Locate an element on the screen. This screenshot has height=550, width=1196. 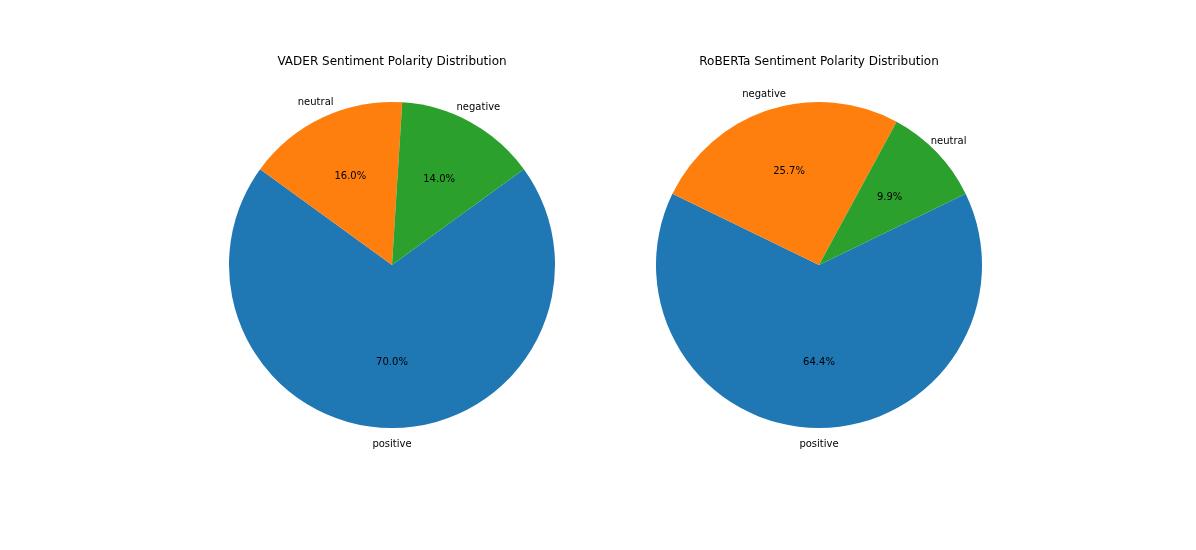
data-label: 9.9% is located at coordinates (889, 196).